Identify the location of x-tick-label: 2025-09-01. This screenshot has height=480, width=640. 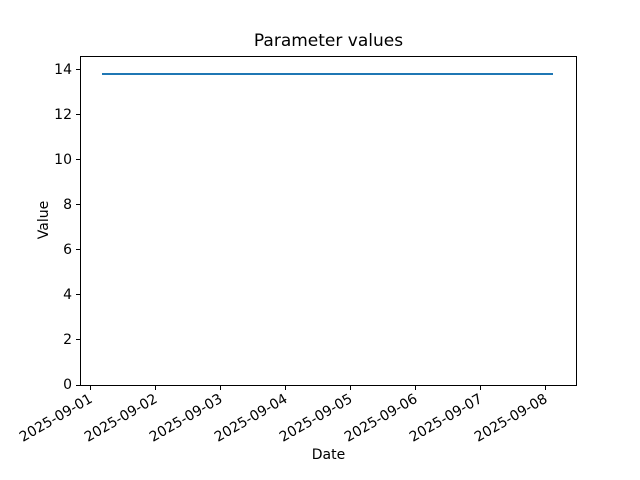
(55, 418).